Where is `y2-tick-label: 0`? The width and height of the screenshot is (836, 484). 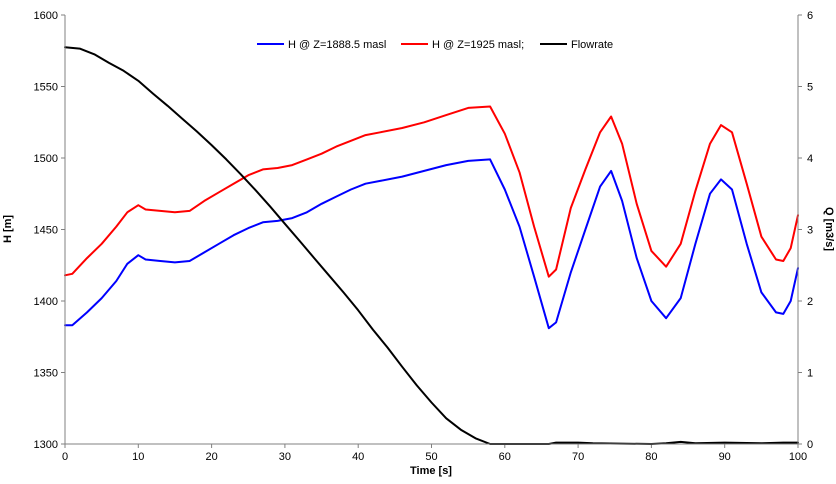
y2-tick-label: 0 is located at coordinates (810, 445).